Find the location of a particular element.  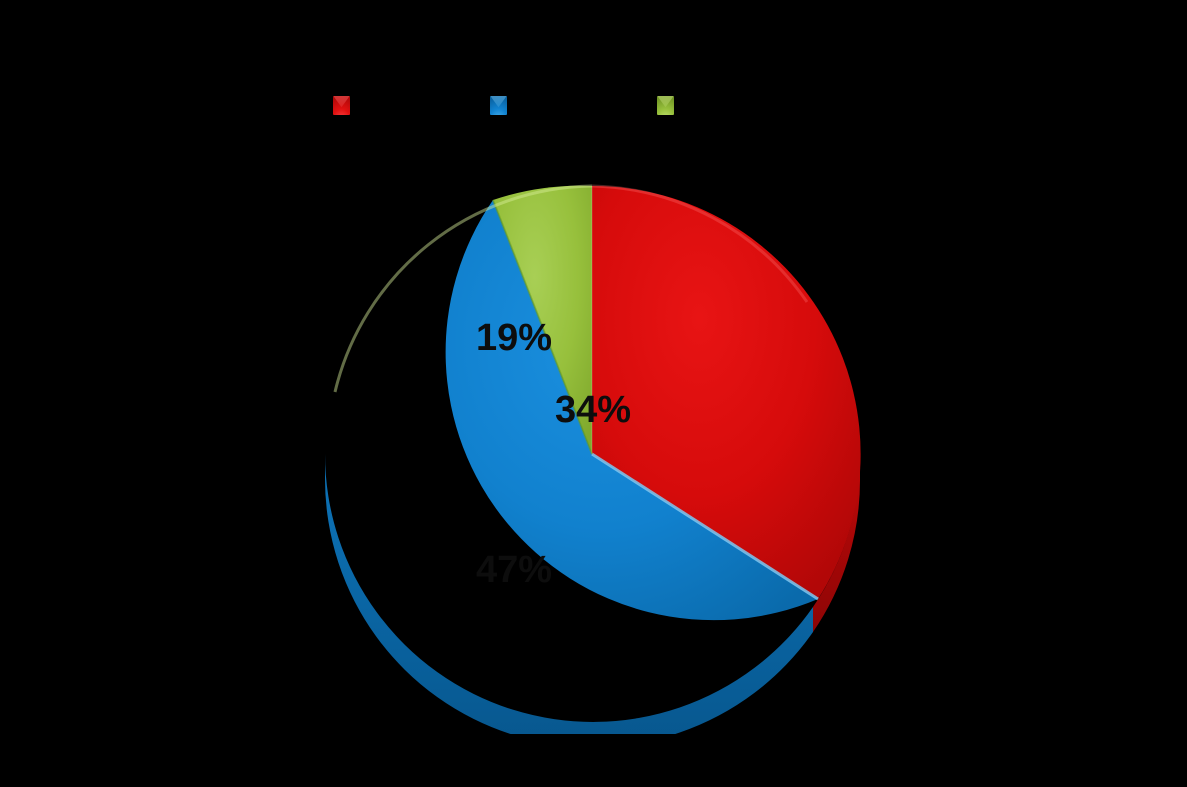

slice-red-percent-label: 34% is located at coordinates (593, 410).